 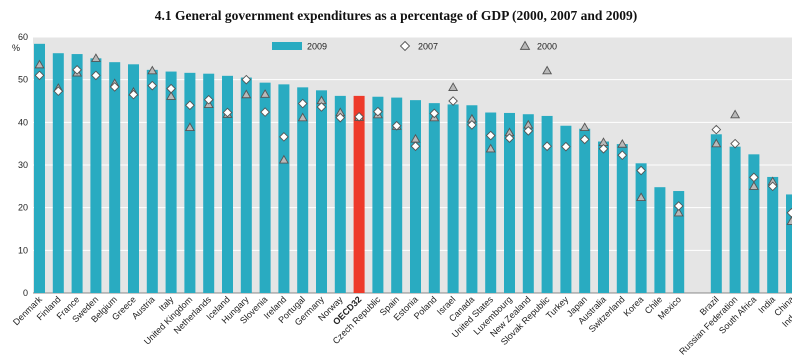 I want to click on legend-marker-2000, so click(x=525, y=45).